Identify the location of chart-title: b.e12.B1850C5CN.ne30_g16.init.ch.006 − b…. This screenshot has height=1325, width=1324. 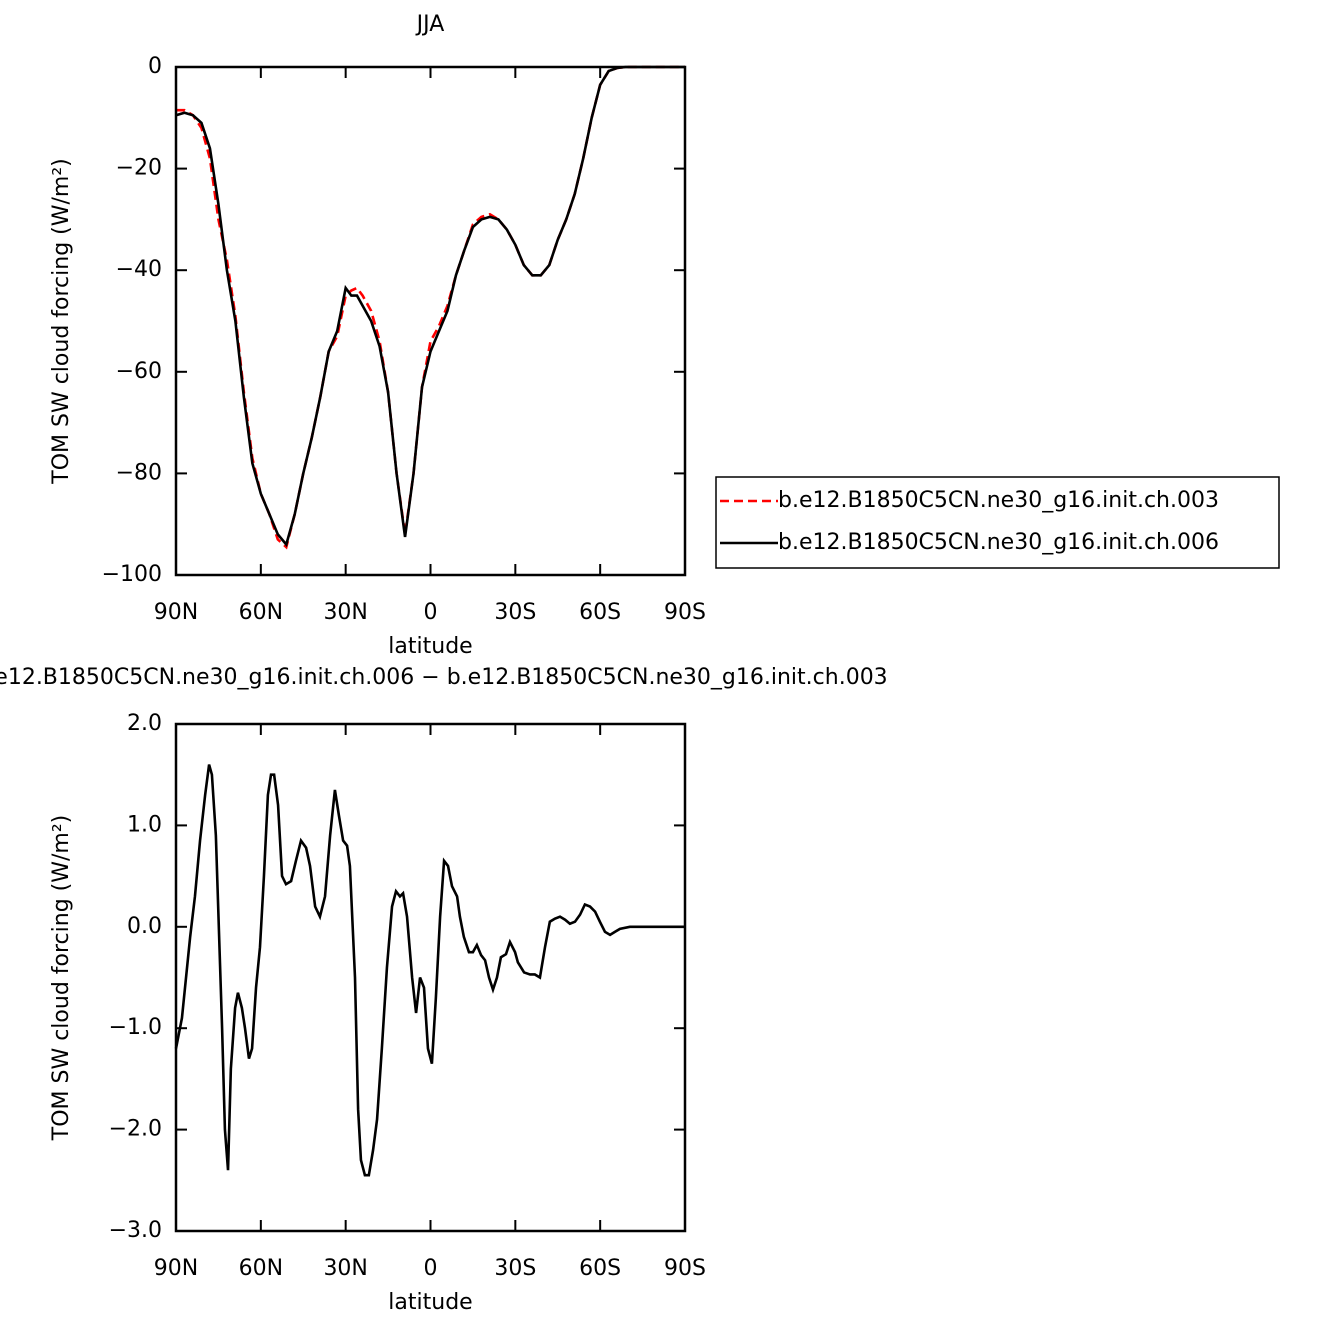
(444, 677).